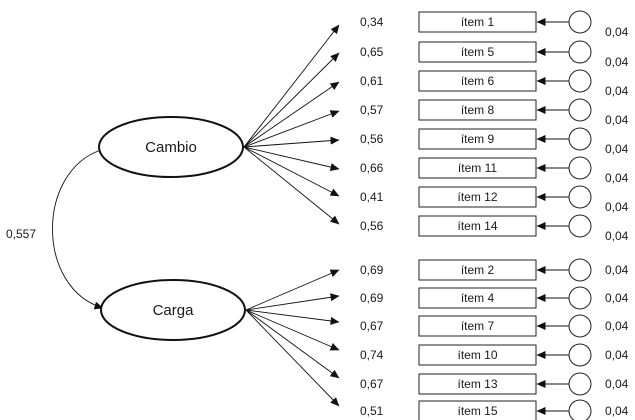 The width and height of the screenshot is (635, 420). What do you see at coordinates (372, 355) in the screenshot?
I see `loading-value: 0,74` at bounding box center [372, 355].